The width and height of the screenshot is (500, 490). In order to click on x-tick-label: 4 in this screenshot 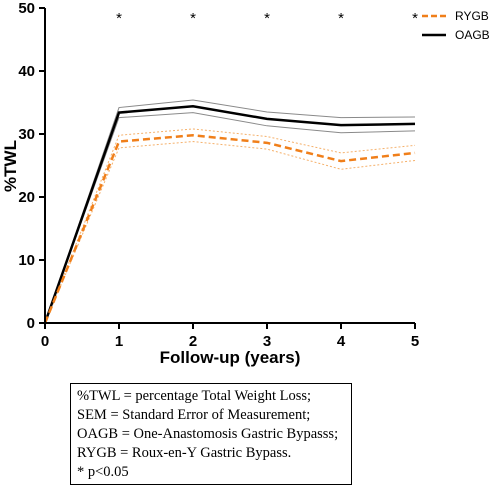, I will do `click(341, 341)`.